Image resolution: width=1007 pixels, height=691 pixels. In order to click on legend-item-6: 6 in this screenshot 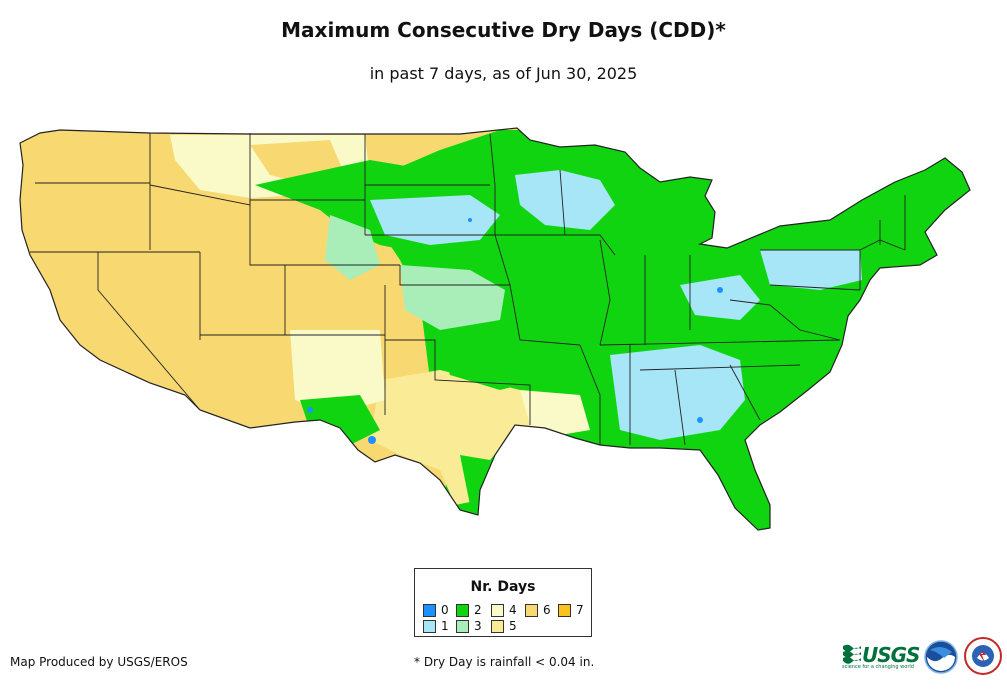, I will do `click(538, 610)`.